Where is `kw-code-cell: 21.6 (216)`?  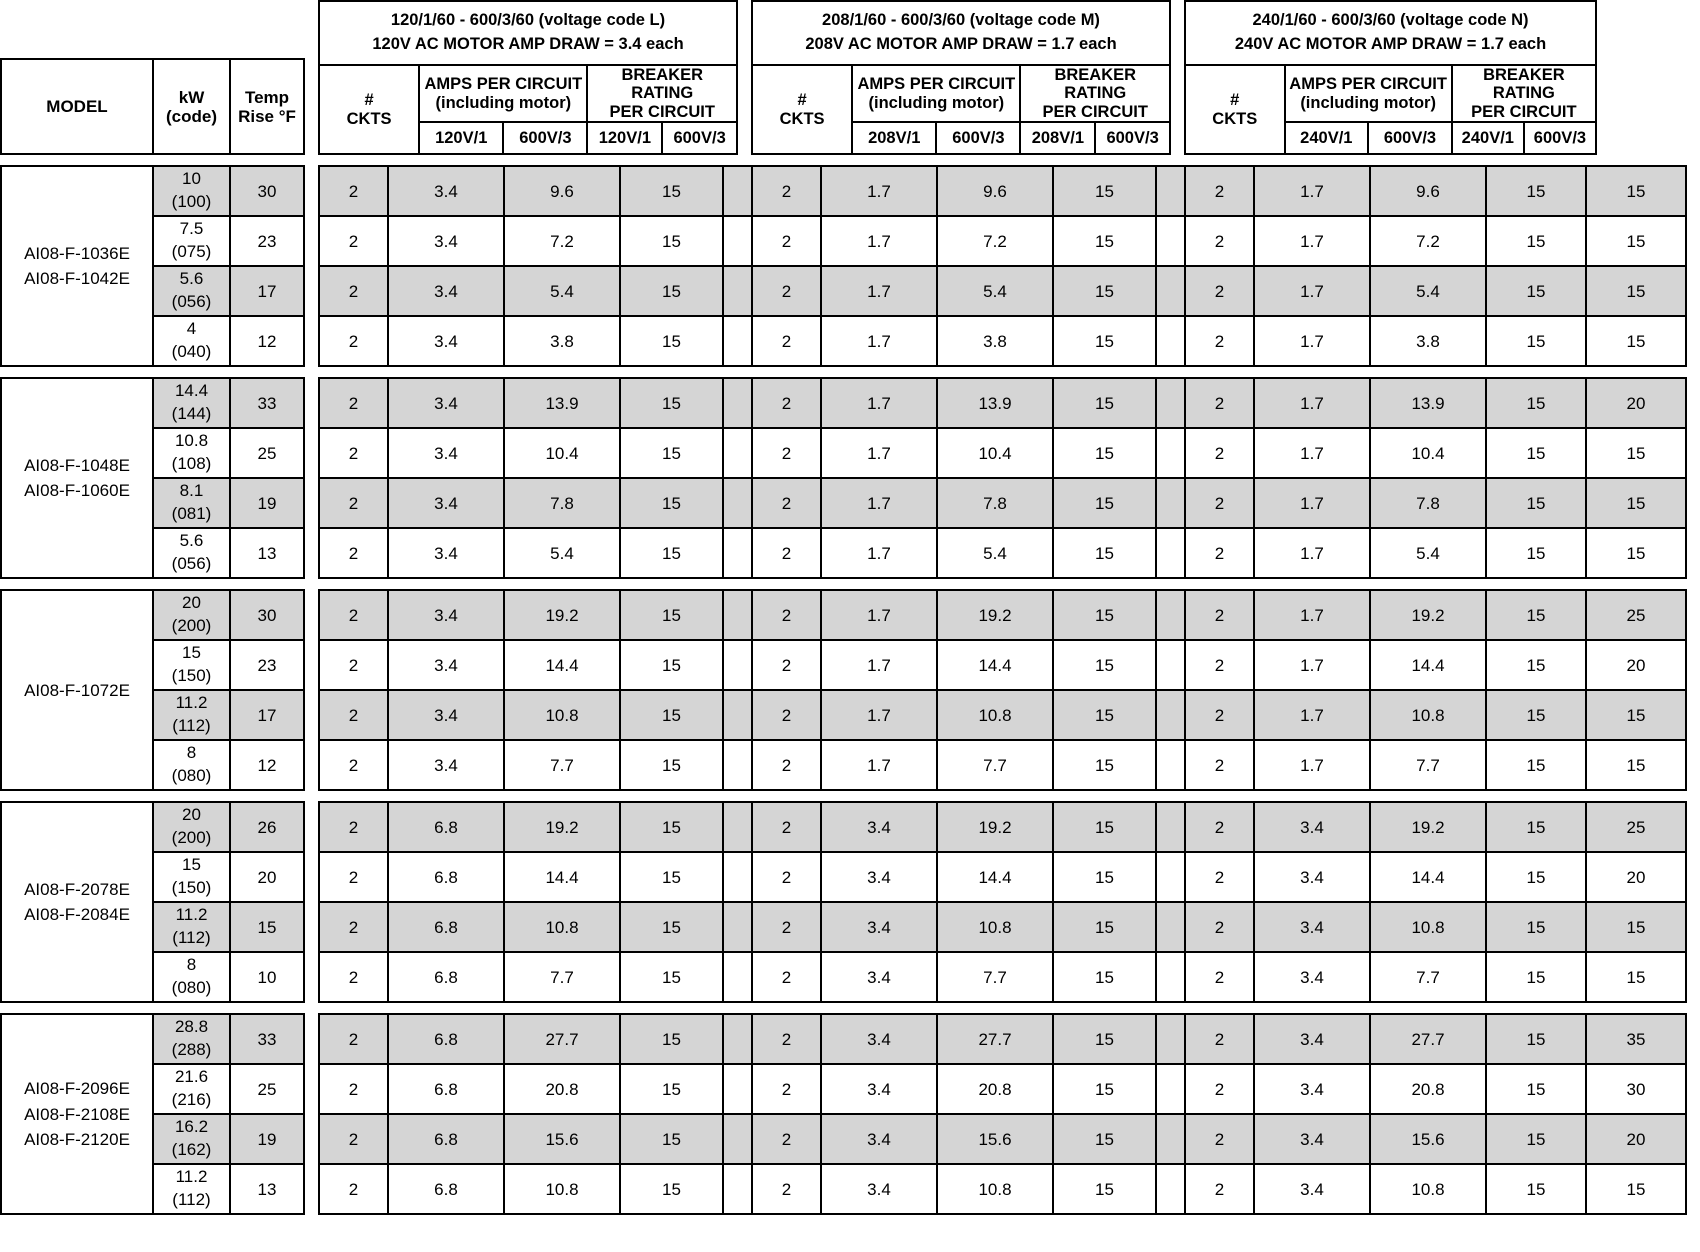 kw-code-cell: 21.6 (216) is located at coordinates (191, 1089).